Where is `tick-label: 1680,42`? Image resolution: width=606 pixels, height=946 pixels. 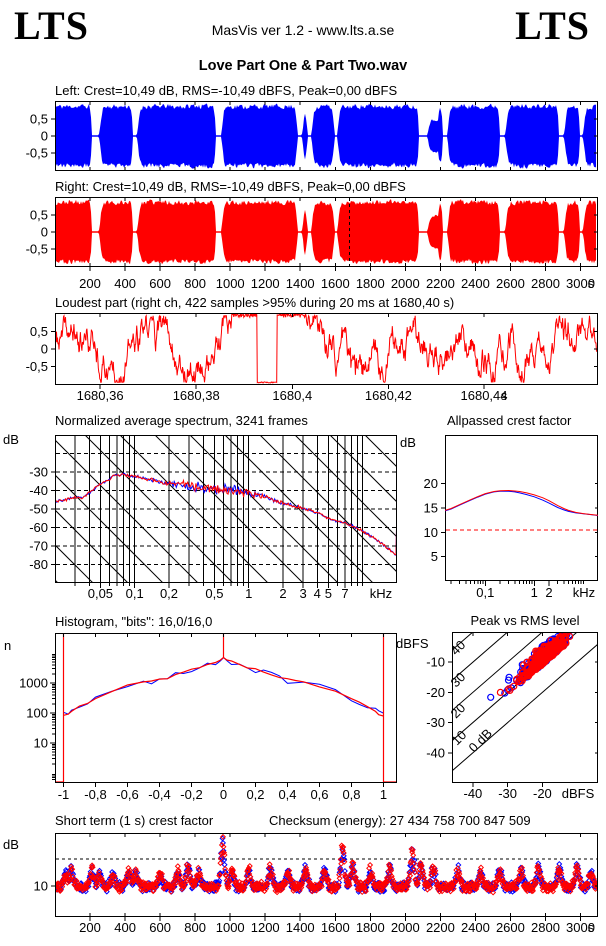 tick-label: 1680,42 is located at coordinates (388, 395).